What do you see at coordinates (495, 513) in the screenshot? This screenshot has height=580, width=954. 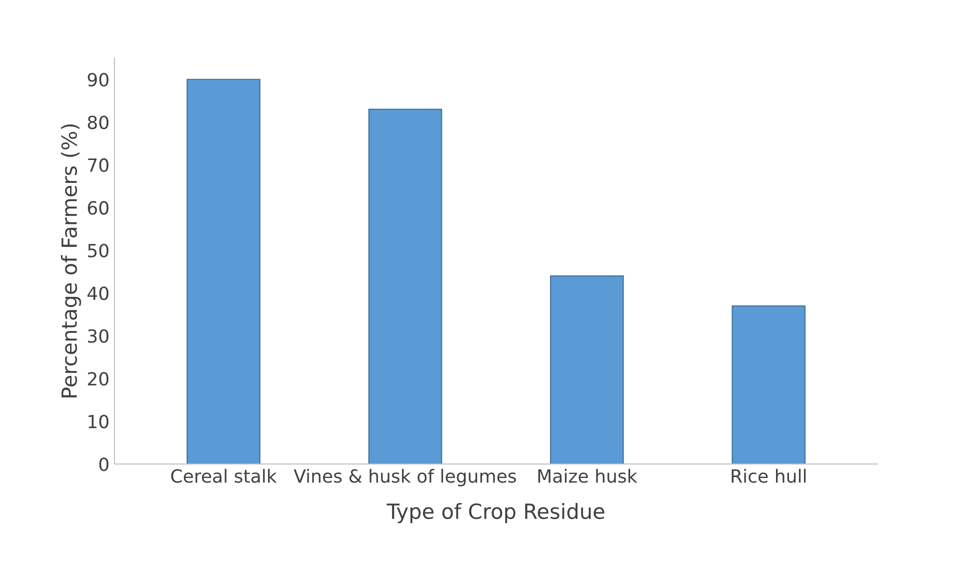 I see `x-axis-title: Type of Crop Residue` at bounding box center [495, 513].